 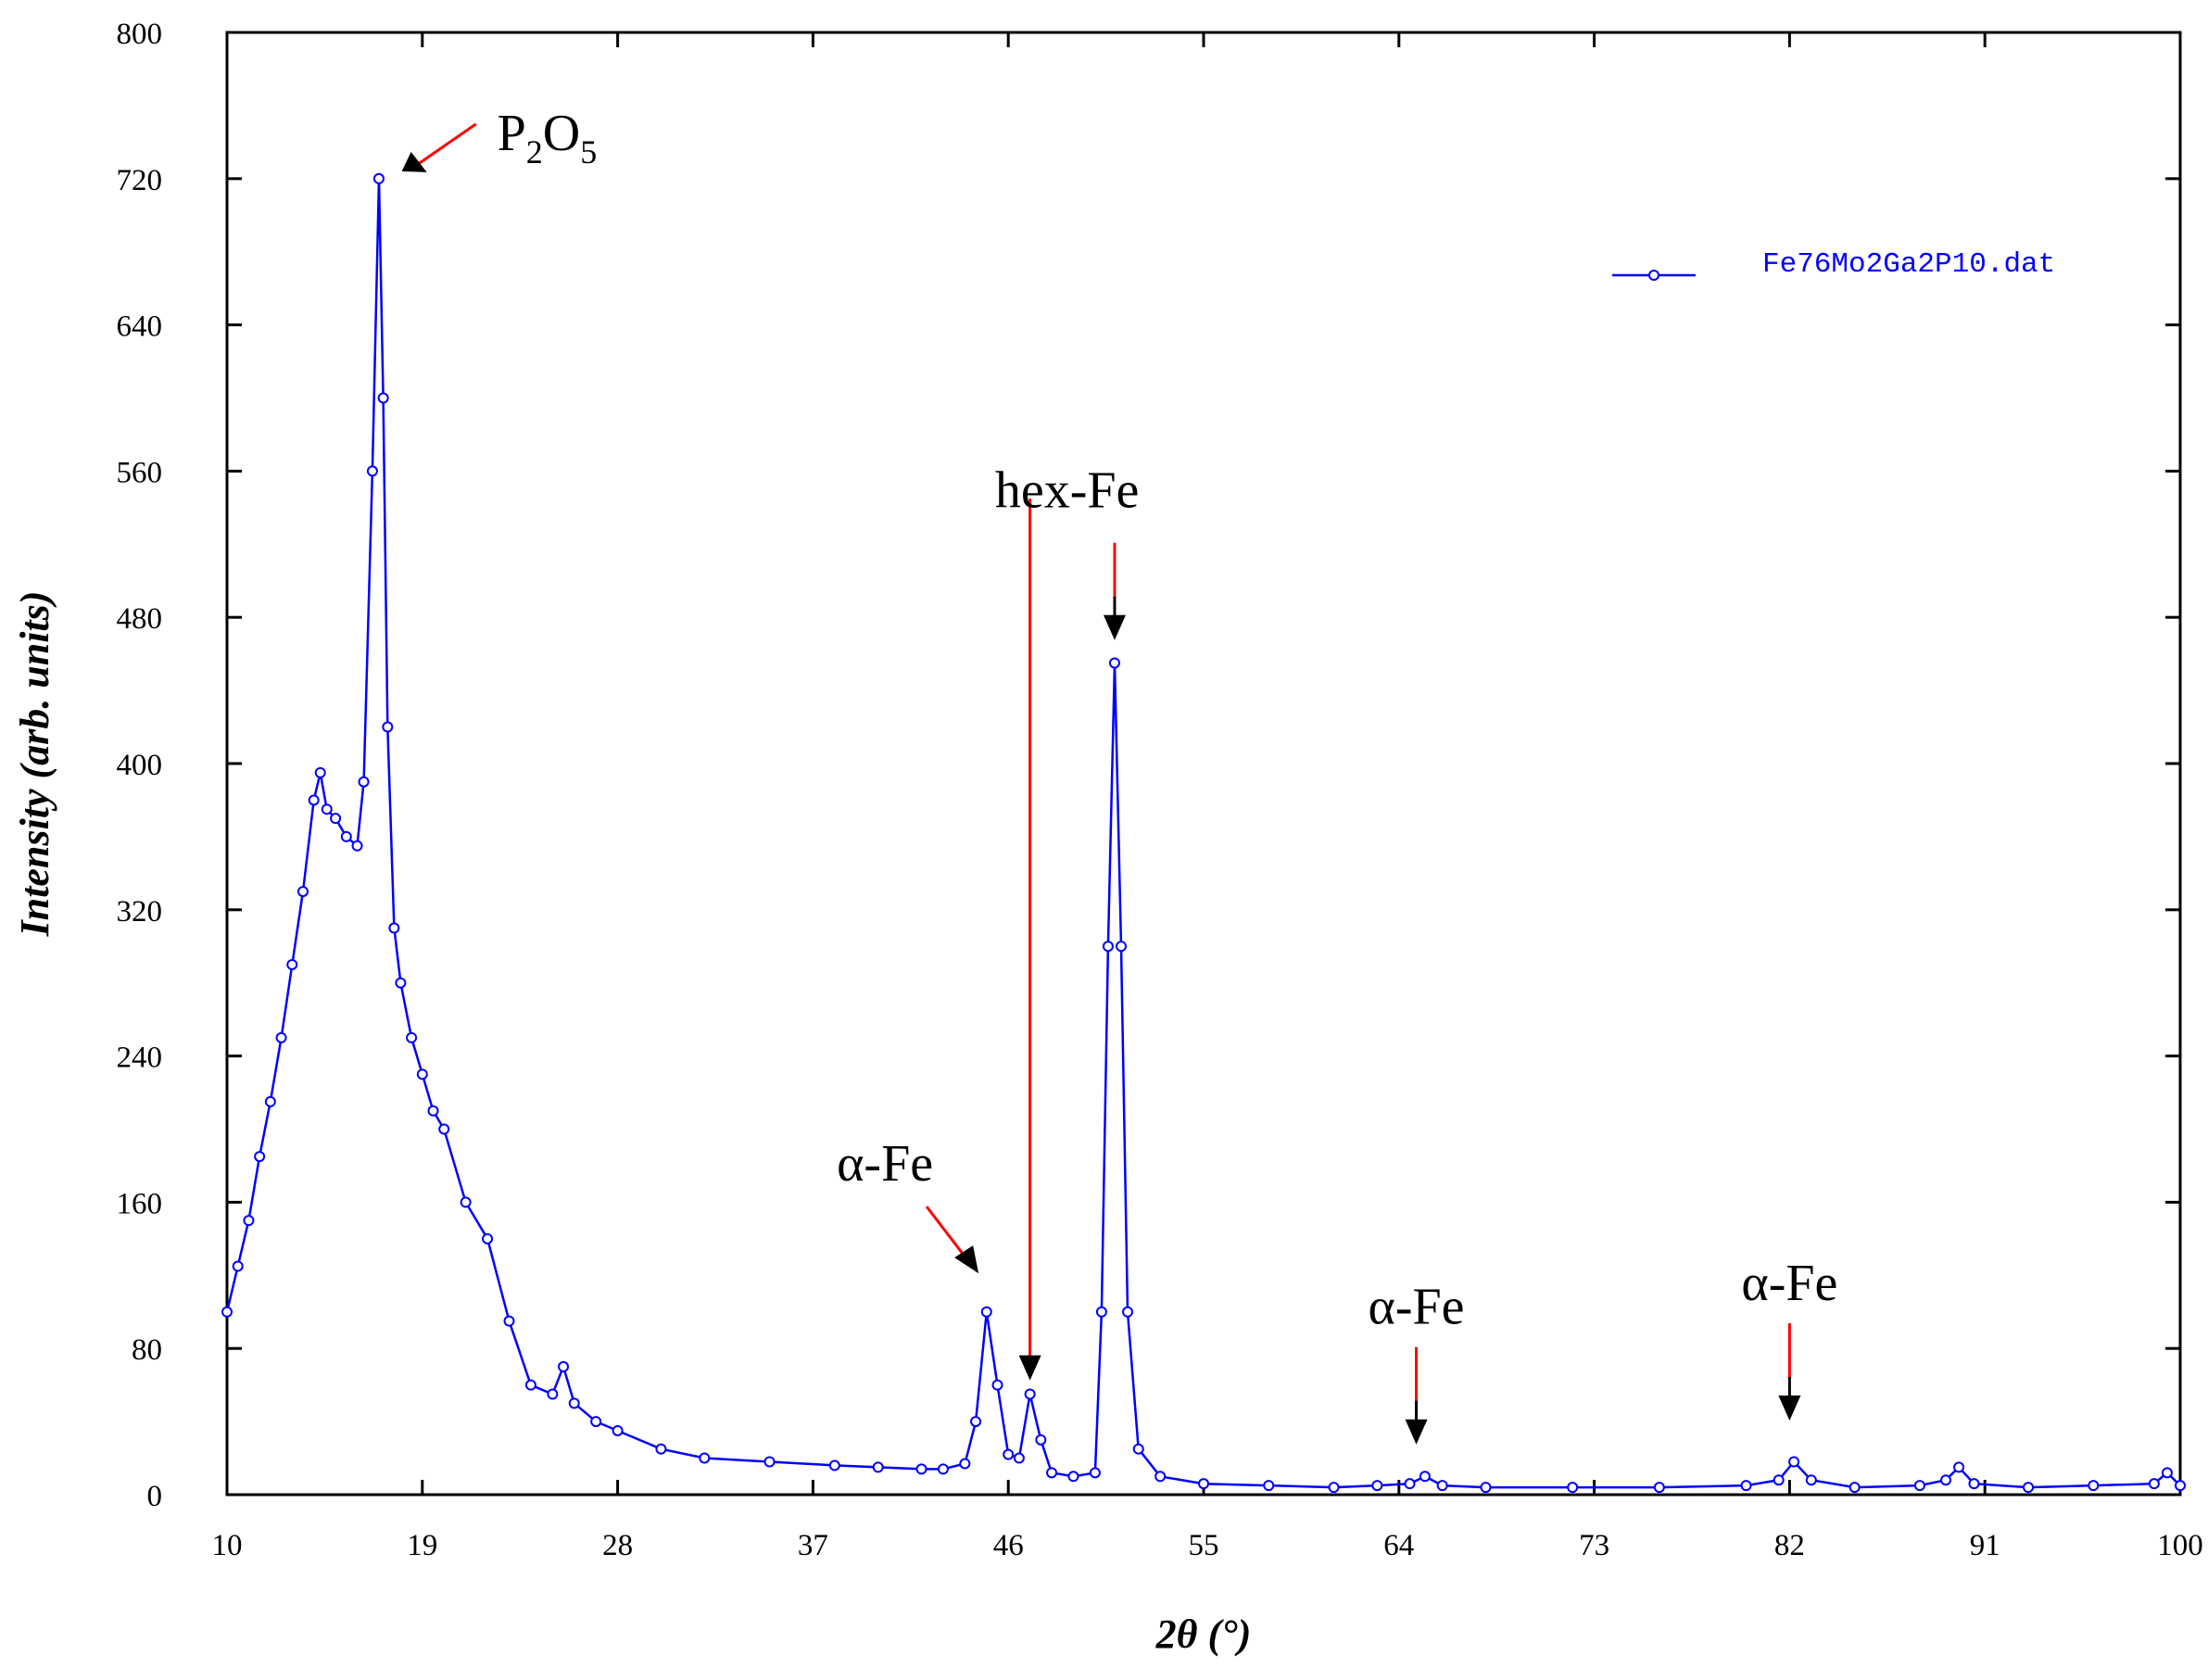 I want to click on x-tick-label: 82, so click(x=1789, y=1545).